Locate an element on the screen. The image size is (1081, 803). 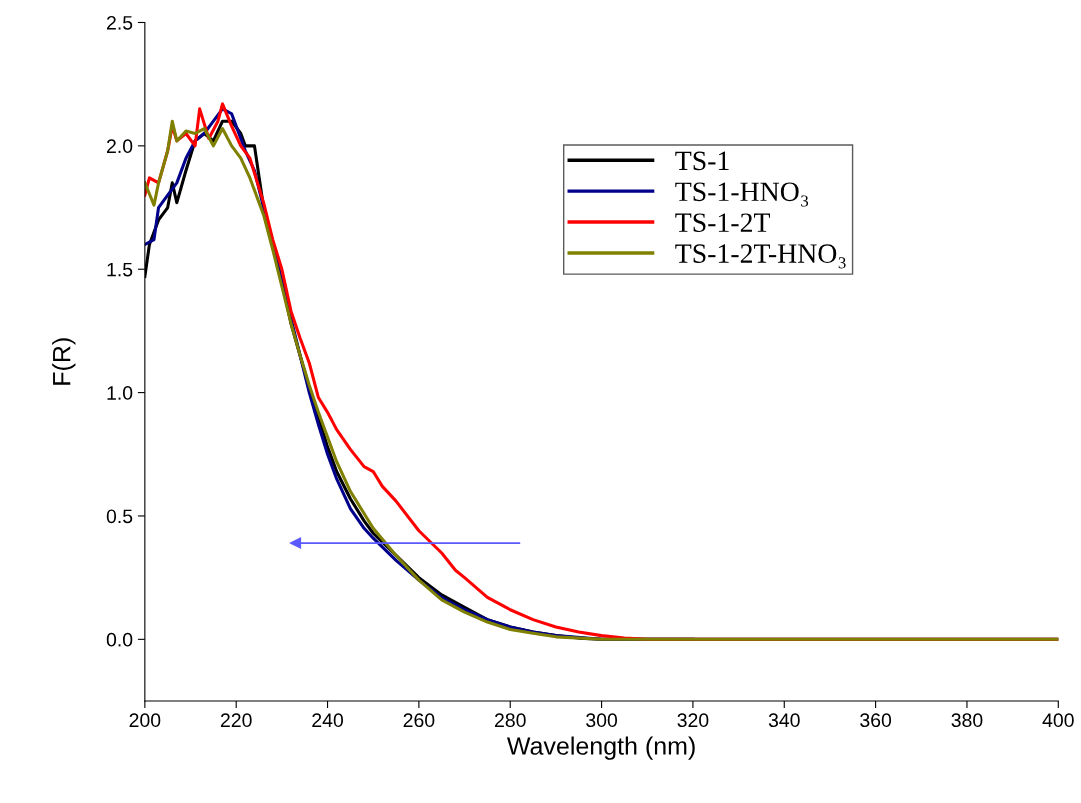
x-tick-label: 380 is located at coordinates (967, 720).